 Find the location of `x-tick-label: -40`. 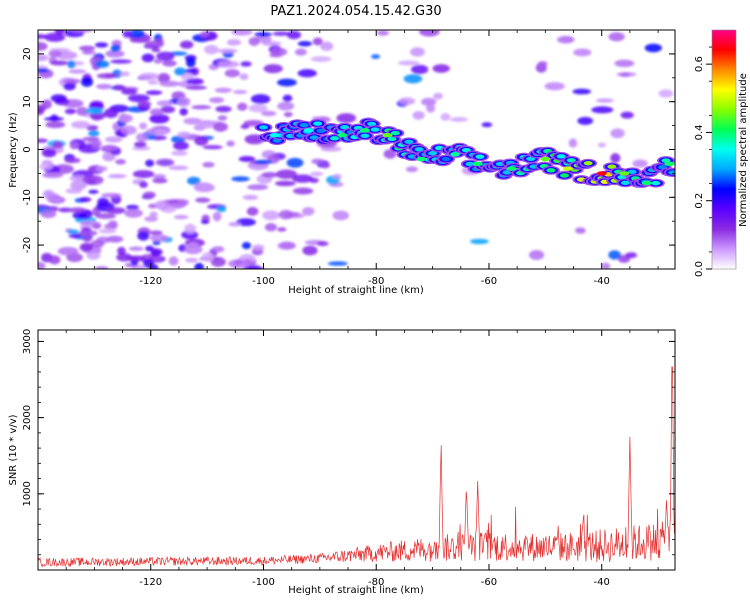

x-tick-label: -40 is located at coordinates (602, 281).